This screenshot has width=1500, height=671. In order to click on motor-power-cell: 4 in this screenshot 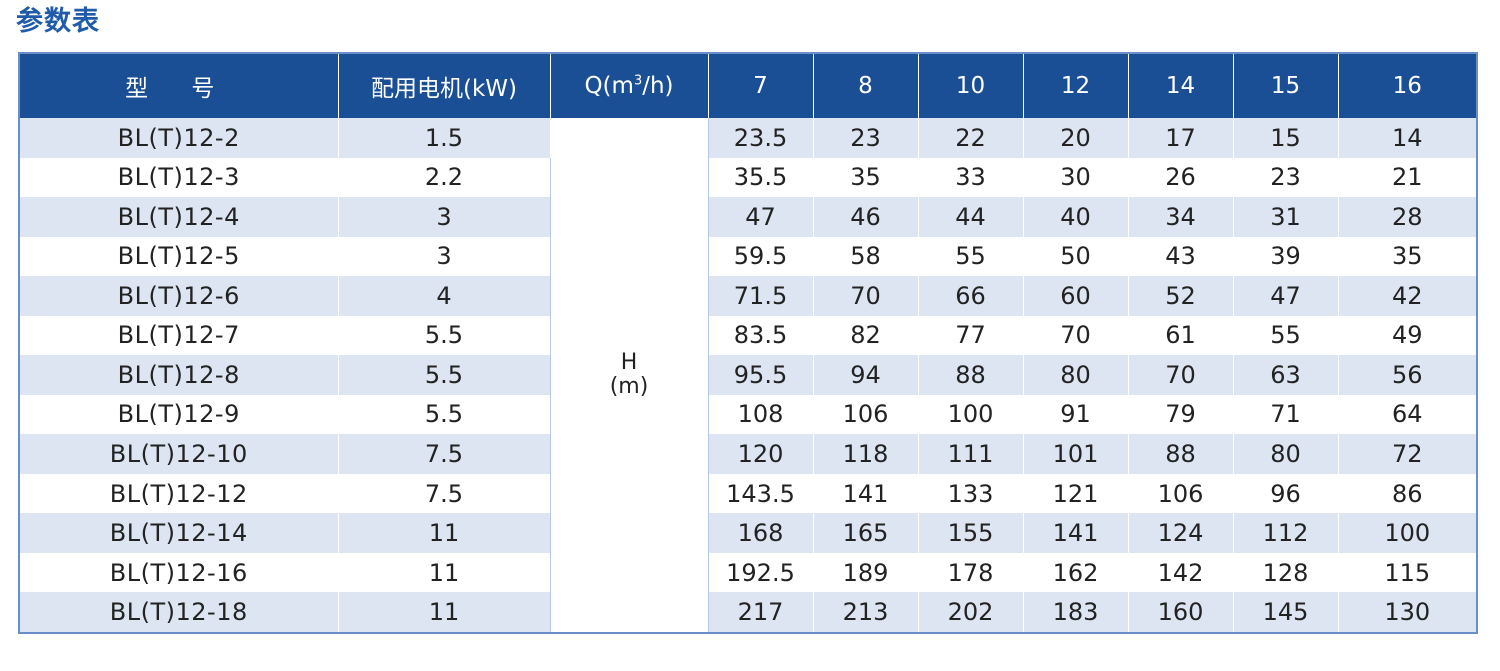, I will do `click(444, 296)`.